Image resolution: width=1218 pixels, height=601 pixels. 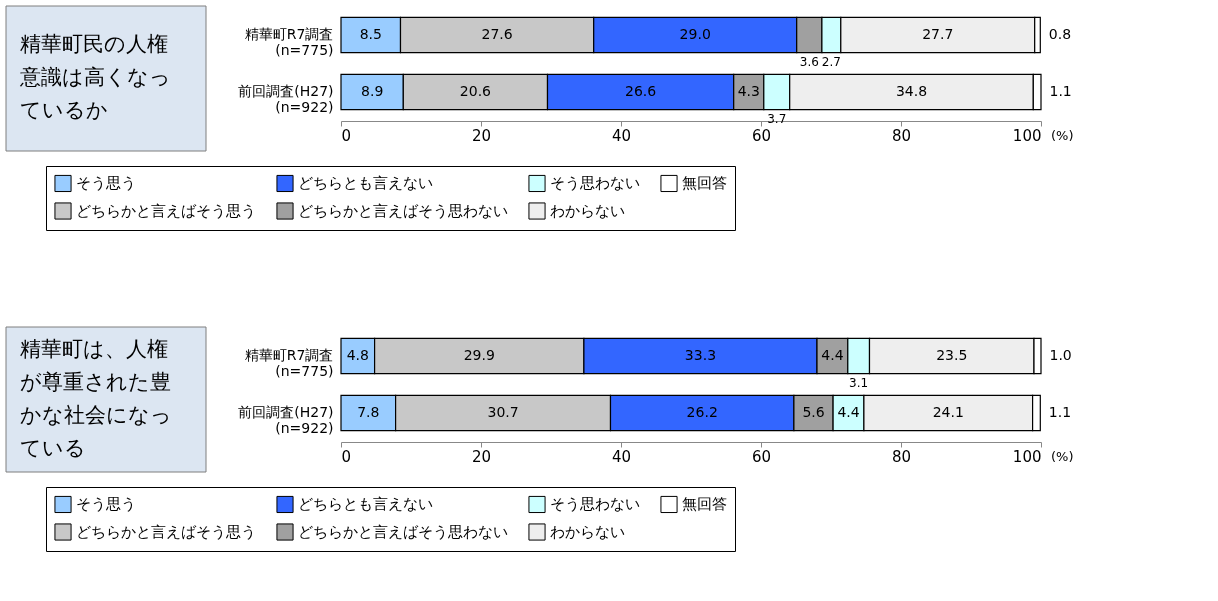 I want to click on data-label: 30.7, so click(x=503, y=411).